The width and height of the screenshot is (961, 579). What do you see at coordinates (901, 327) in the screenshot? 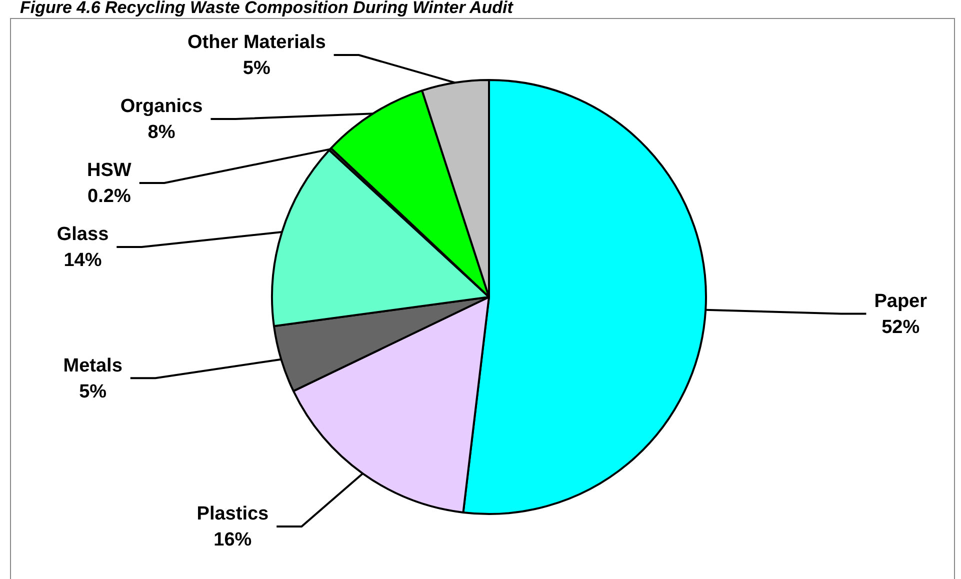
I see `data-label: 52%` at bounding box center [901, 327].